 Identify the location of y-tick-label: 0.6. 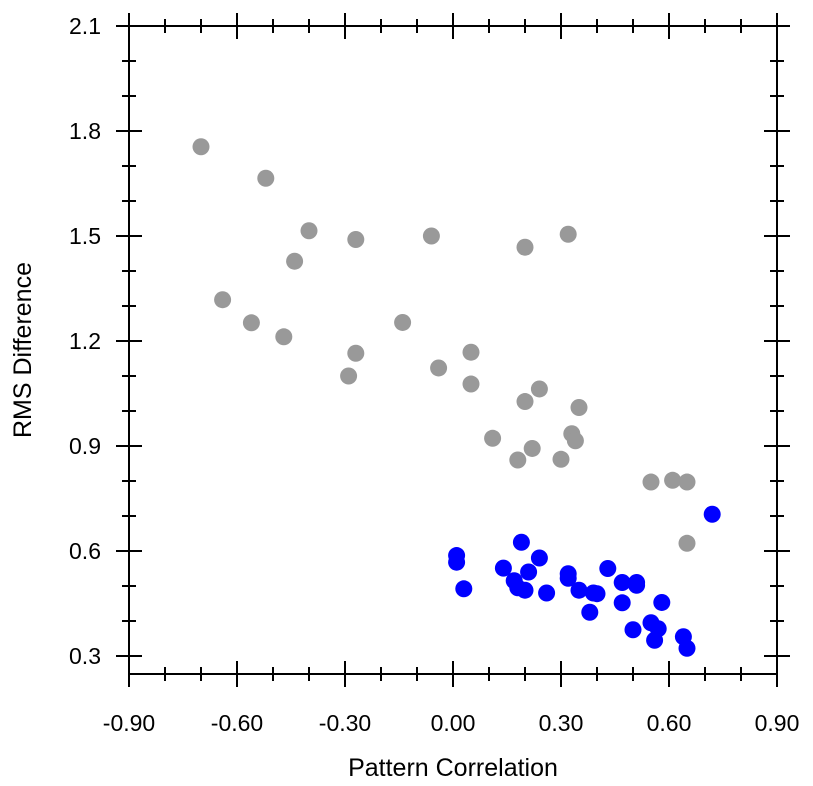
(85, 551).